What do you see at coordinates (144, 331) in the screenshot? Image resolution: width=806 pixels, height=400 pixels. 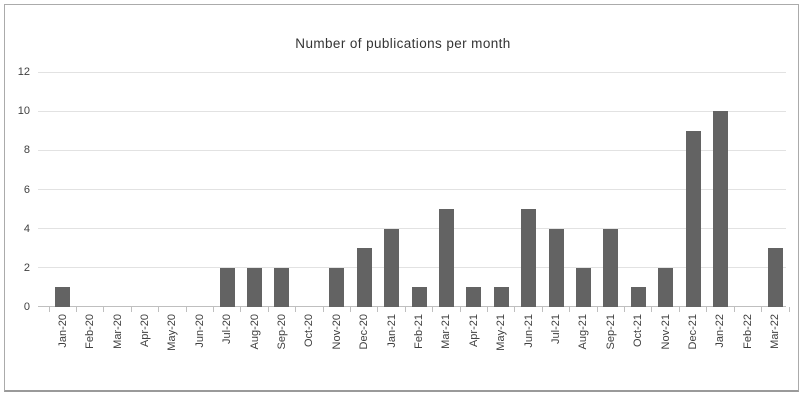 I see `x-axis-category-label: Apr-20` at bounding box center [144, 331].